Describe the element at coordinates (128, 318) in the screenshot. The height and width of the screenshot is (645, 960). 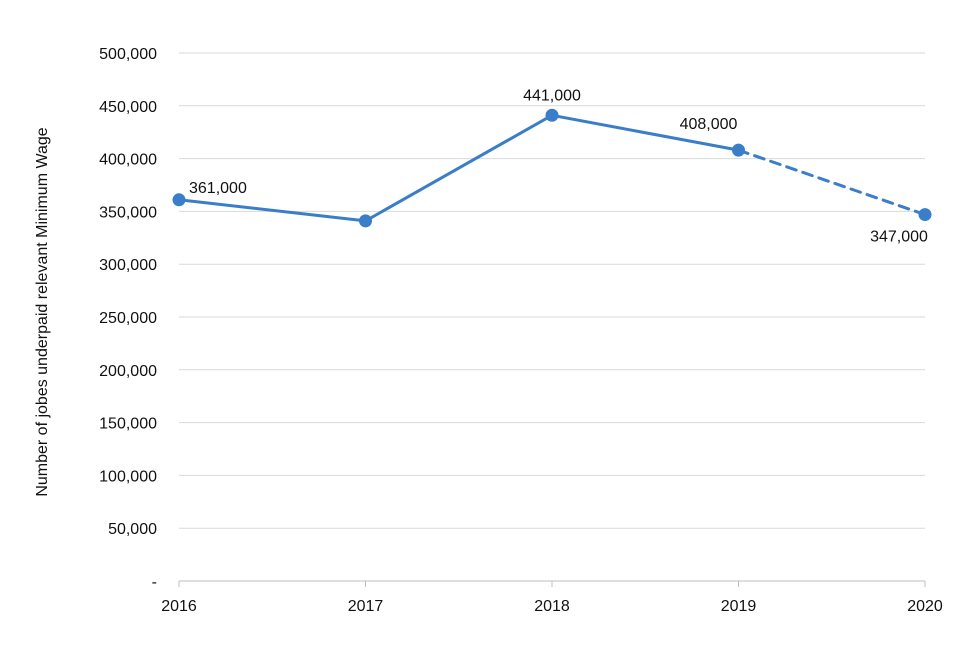
I see `y-tick-label: 250,000` at that location.